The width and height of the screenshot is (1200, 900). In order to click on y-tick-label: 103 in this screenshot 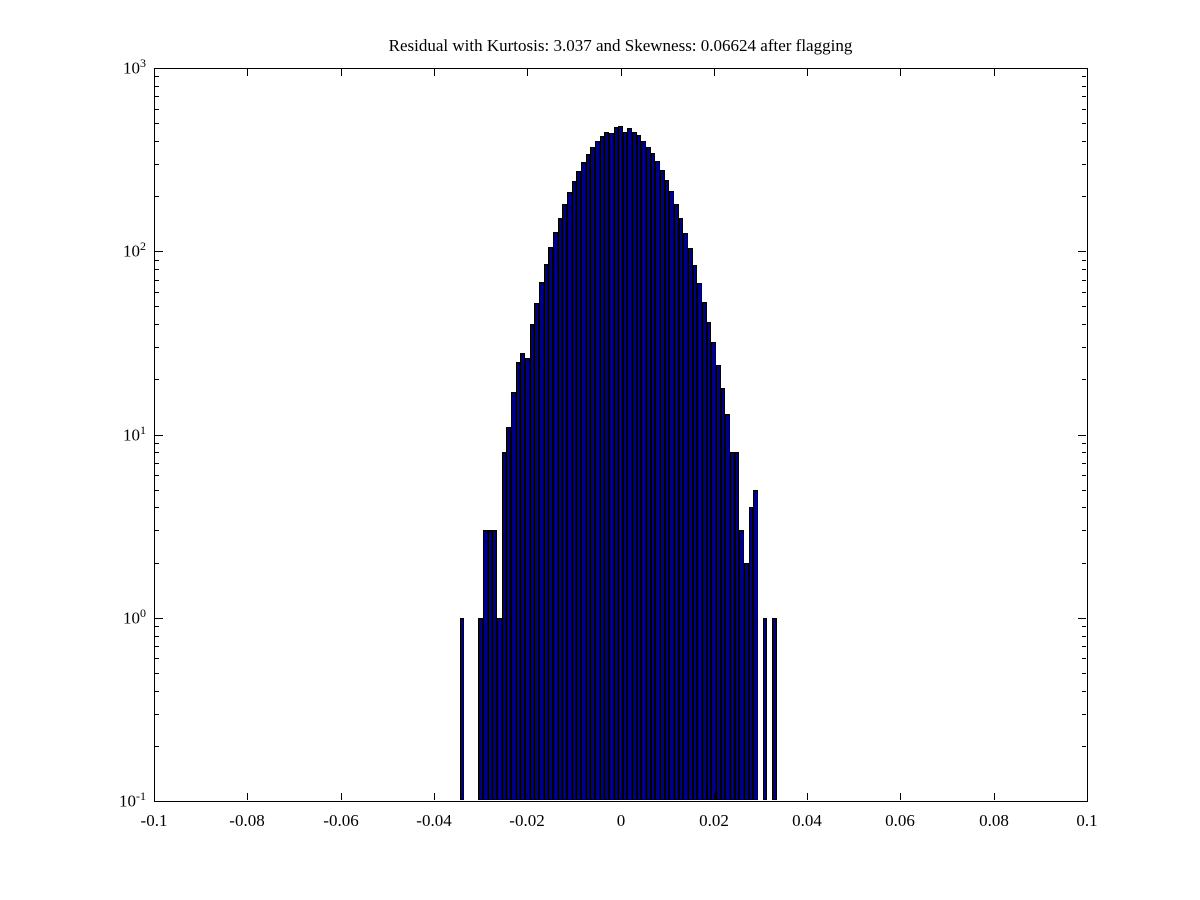, I will do `click(114, 67)`.